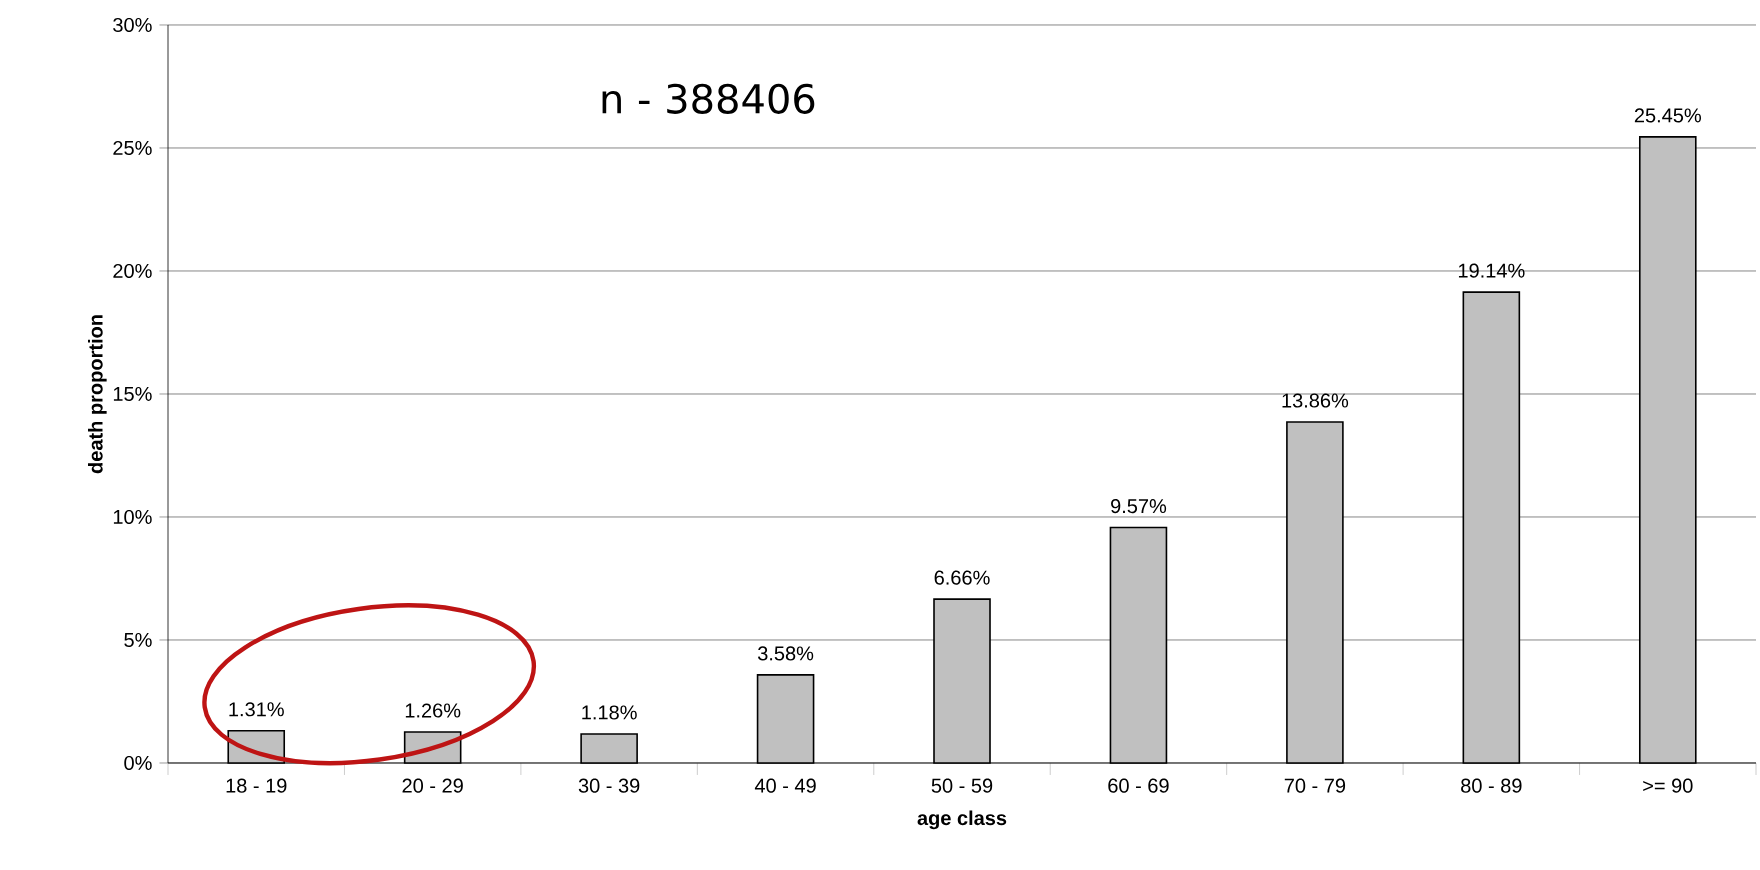  I want to click on x-tick-label: 40 - 49, so click(785, 785).